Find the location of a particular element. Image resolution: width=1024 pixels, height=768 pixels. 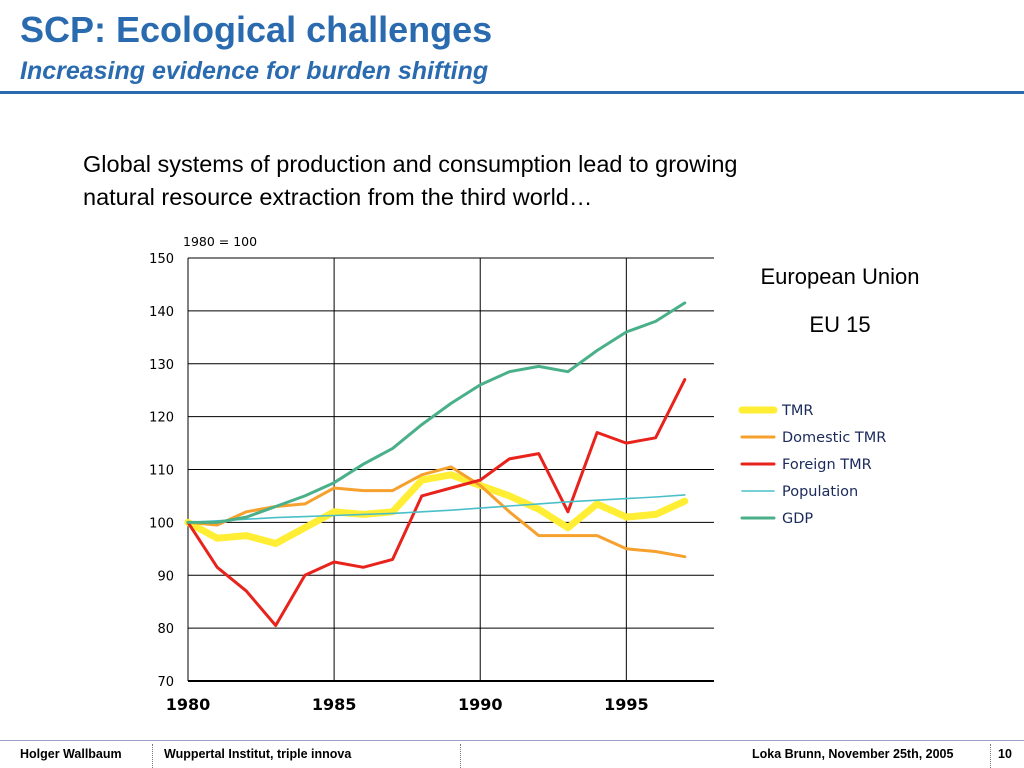

legend-label-domestic-tmr: Domestic TMR is located at coordinates (834, 438).